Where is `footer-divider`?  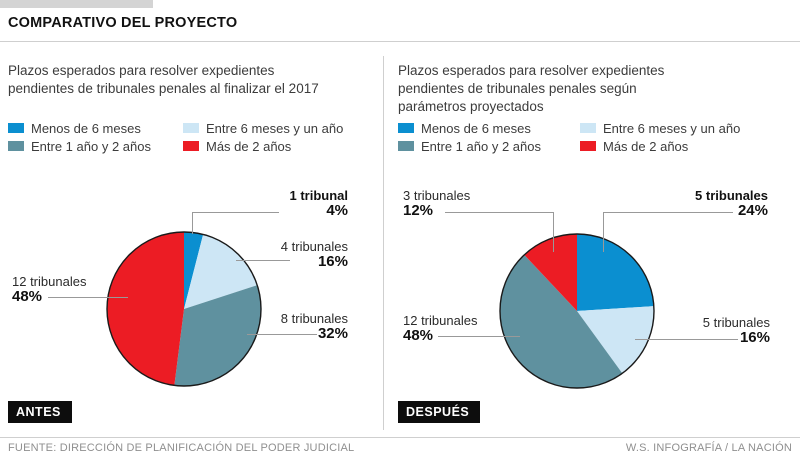 footer-divider is located at coordinates (400, 437).